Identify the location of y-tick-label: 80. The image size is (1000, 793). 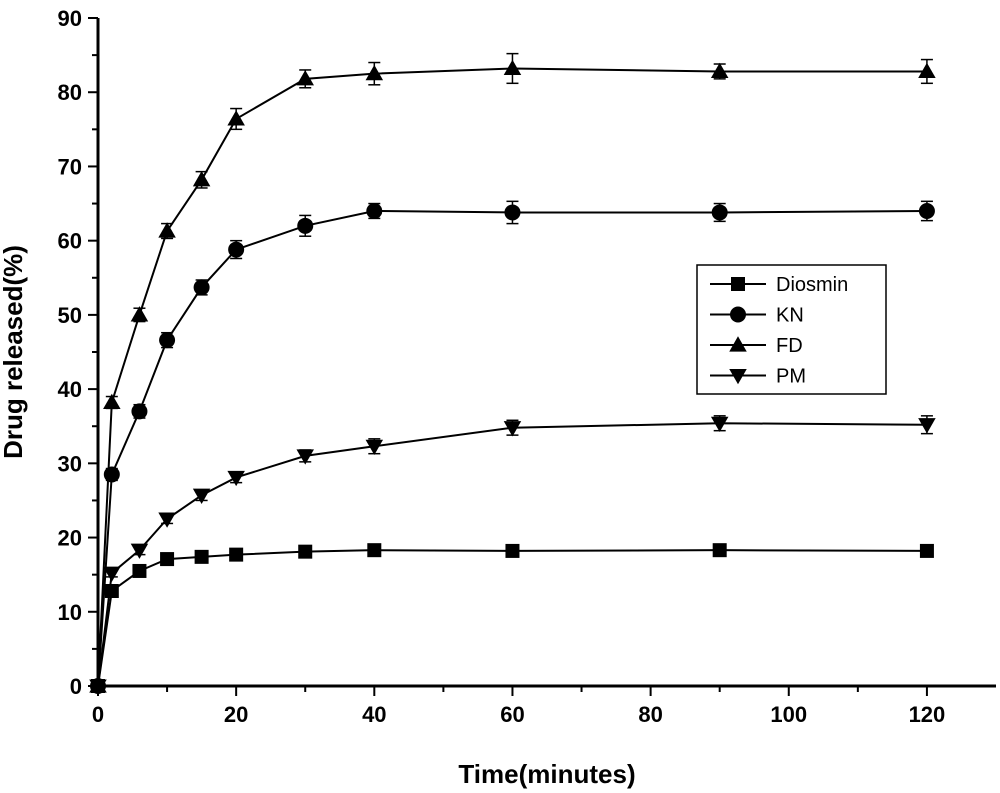
(70, 92).